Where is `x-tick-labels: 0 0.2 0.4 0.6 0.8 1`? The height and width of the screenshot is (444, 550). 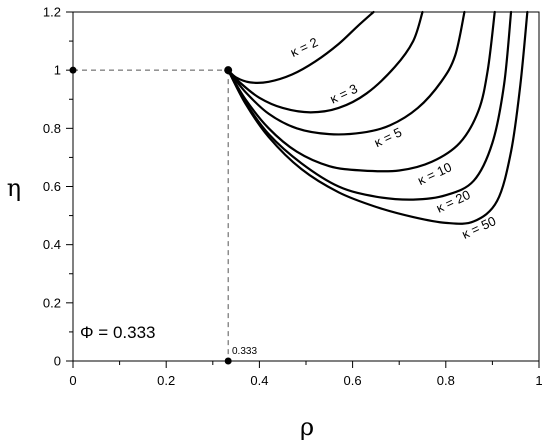 x-tick-labels: 0 0.2 0.4 0.6 0.8 1 is located at coordinates (305, 380).